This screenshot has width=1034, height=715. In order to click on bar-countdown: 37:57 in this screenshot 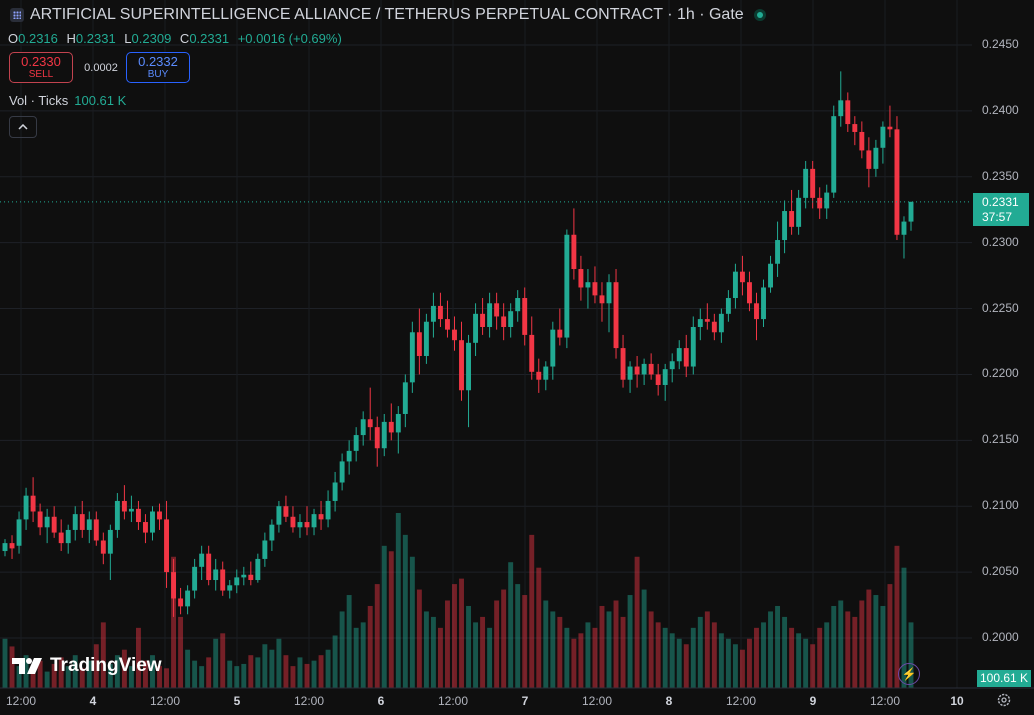, I will do `click(997, 217)`.